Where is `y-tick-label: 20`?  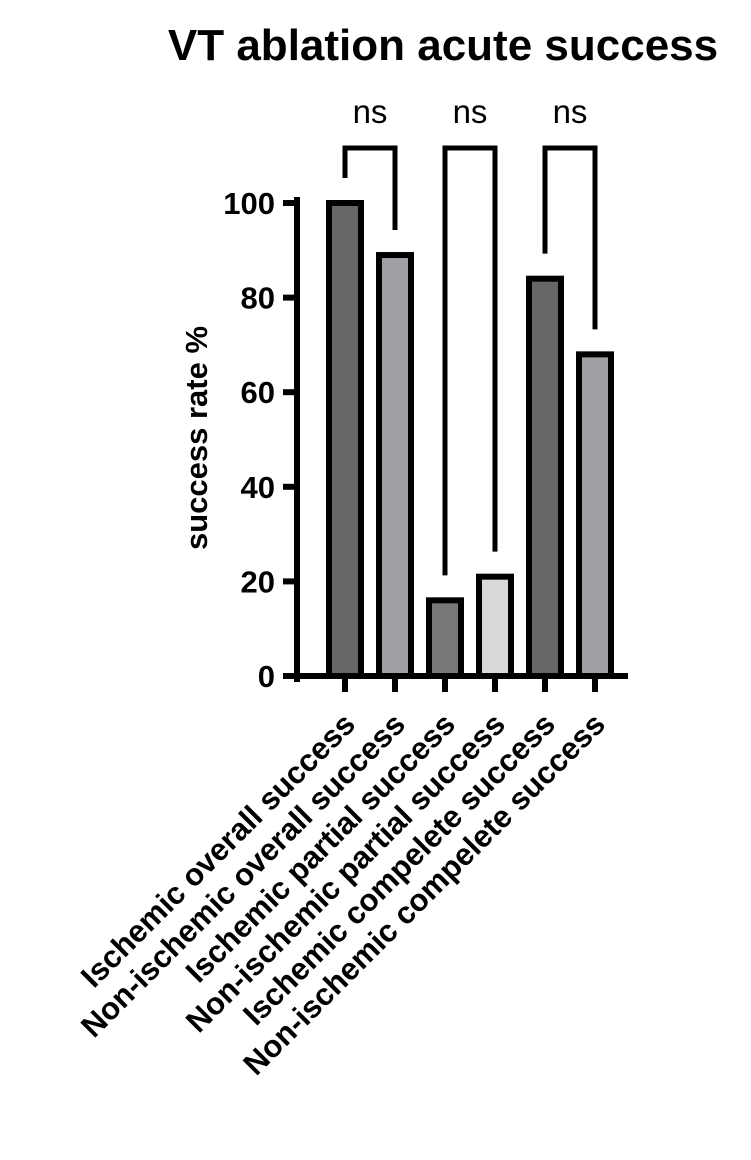
y-tick-label: 20 is located at coordinates (258, 581).